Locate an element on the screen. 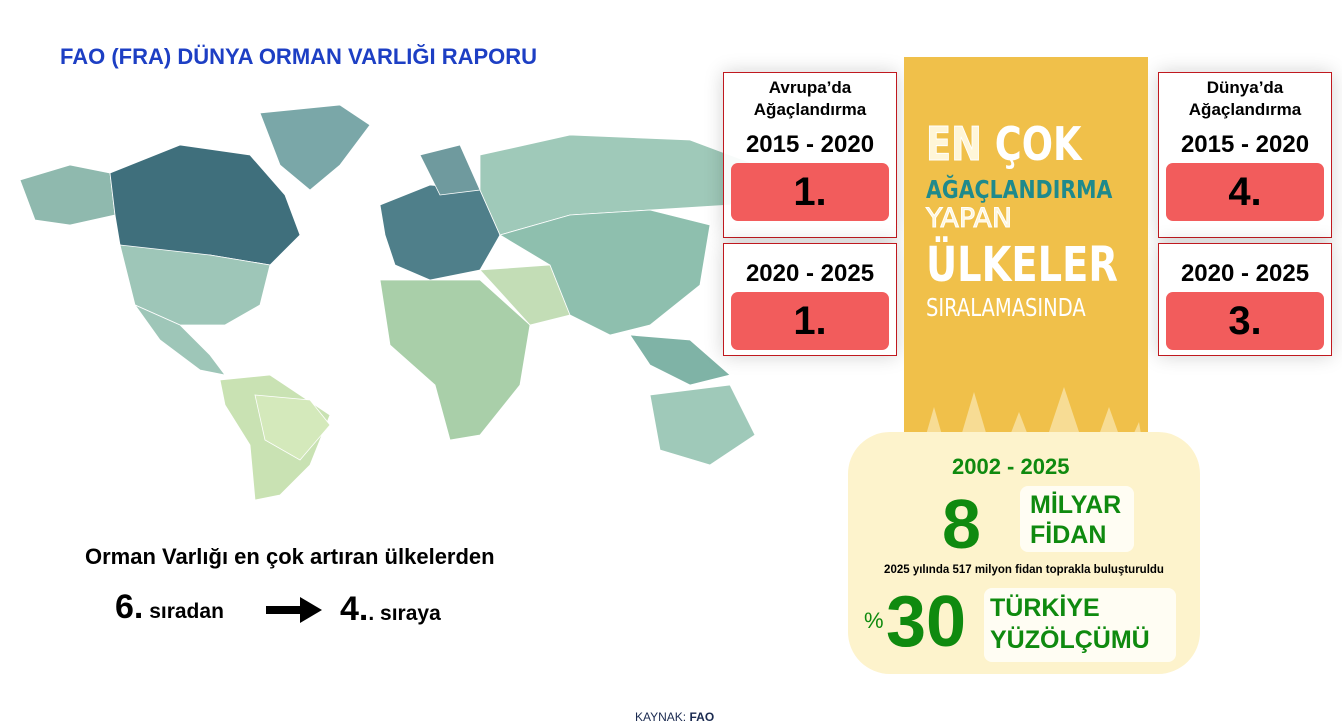  source-note: KAYNAK: FAO is located at coordinates (674, 717).